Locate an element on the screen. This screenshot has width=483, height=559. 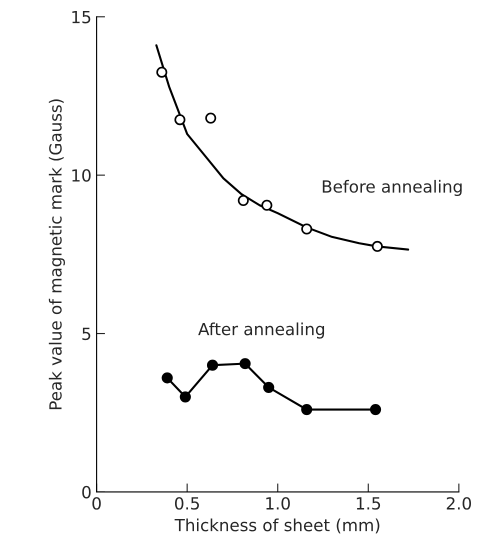
x-tick-label: 1.5 is located at coordinates (368, 503).